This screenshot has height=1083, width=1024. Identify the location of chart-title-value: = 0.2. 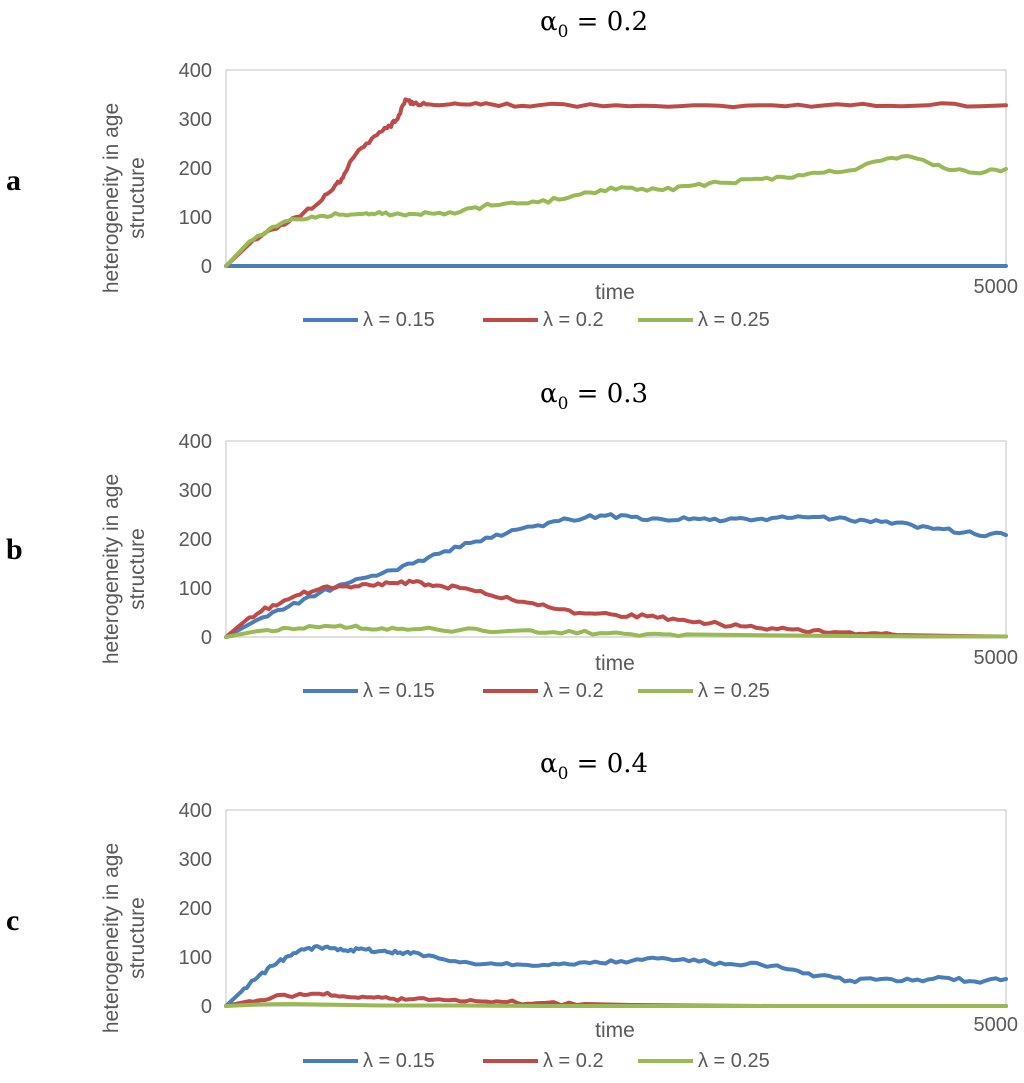
(608, 22).